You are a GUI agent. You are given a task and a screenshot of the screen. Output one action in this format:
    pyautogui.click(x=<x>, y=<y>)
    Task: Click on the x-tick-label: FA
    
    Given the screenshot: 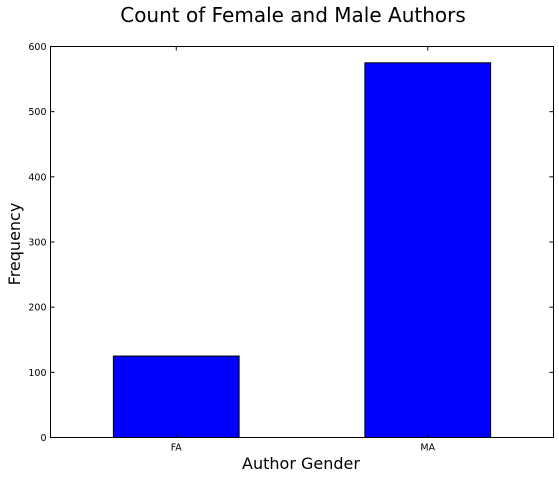 What is the action you would take?
    pyautogui.click(x=177, y=448)
    